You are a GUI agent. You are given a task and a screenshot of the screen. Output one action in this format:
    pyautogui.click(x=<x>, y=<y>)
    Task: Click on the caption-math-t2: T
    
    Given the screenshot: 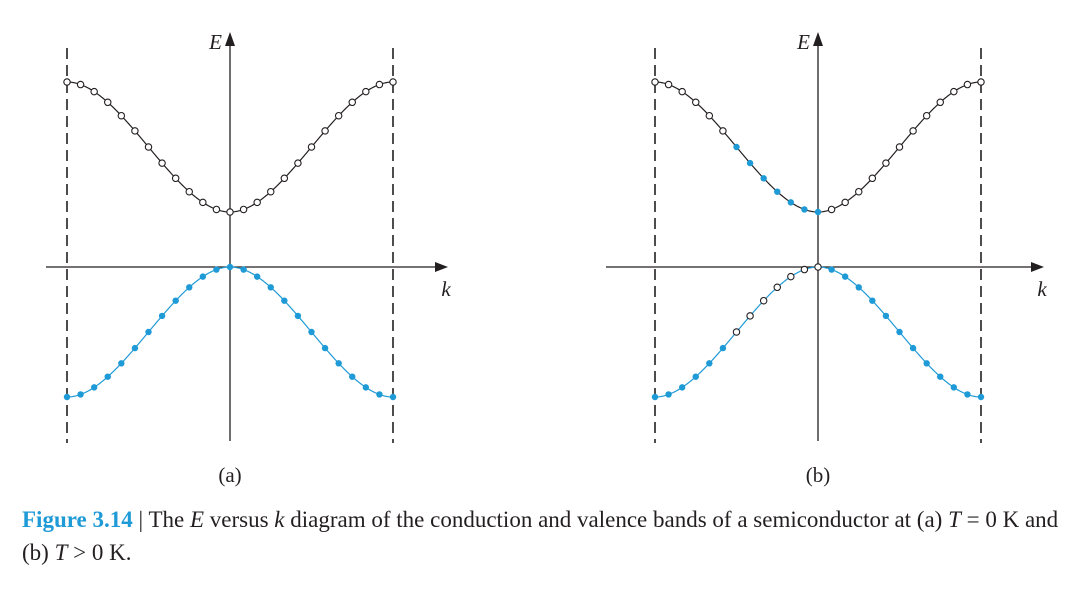 What is the action you would take?
    pyautogui.click(x=61, y=552)
    